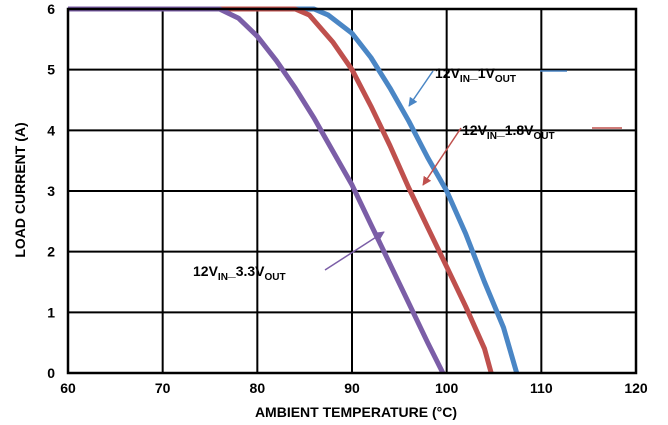  Describe the element at coordinates (541, 388) in the screenshot. I see `x-tick-label: 110` at that location.